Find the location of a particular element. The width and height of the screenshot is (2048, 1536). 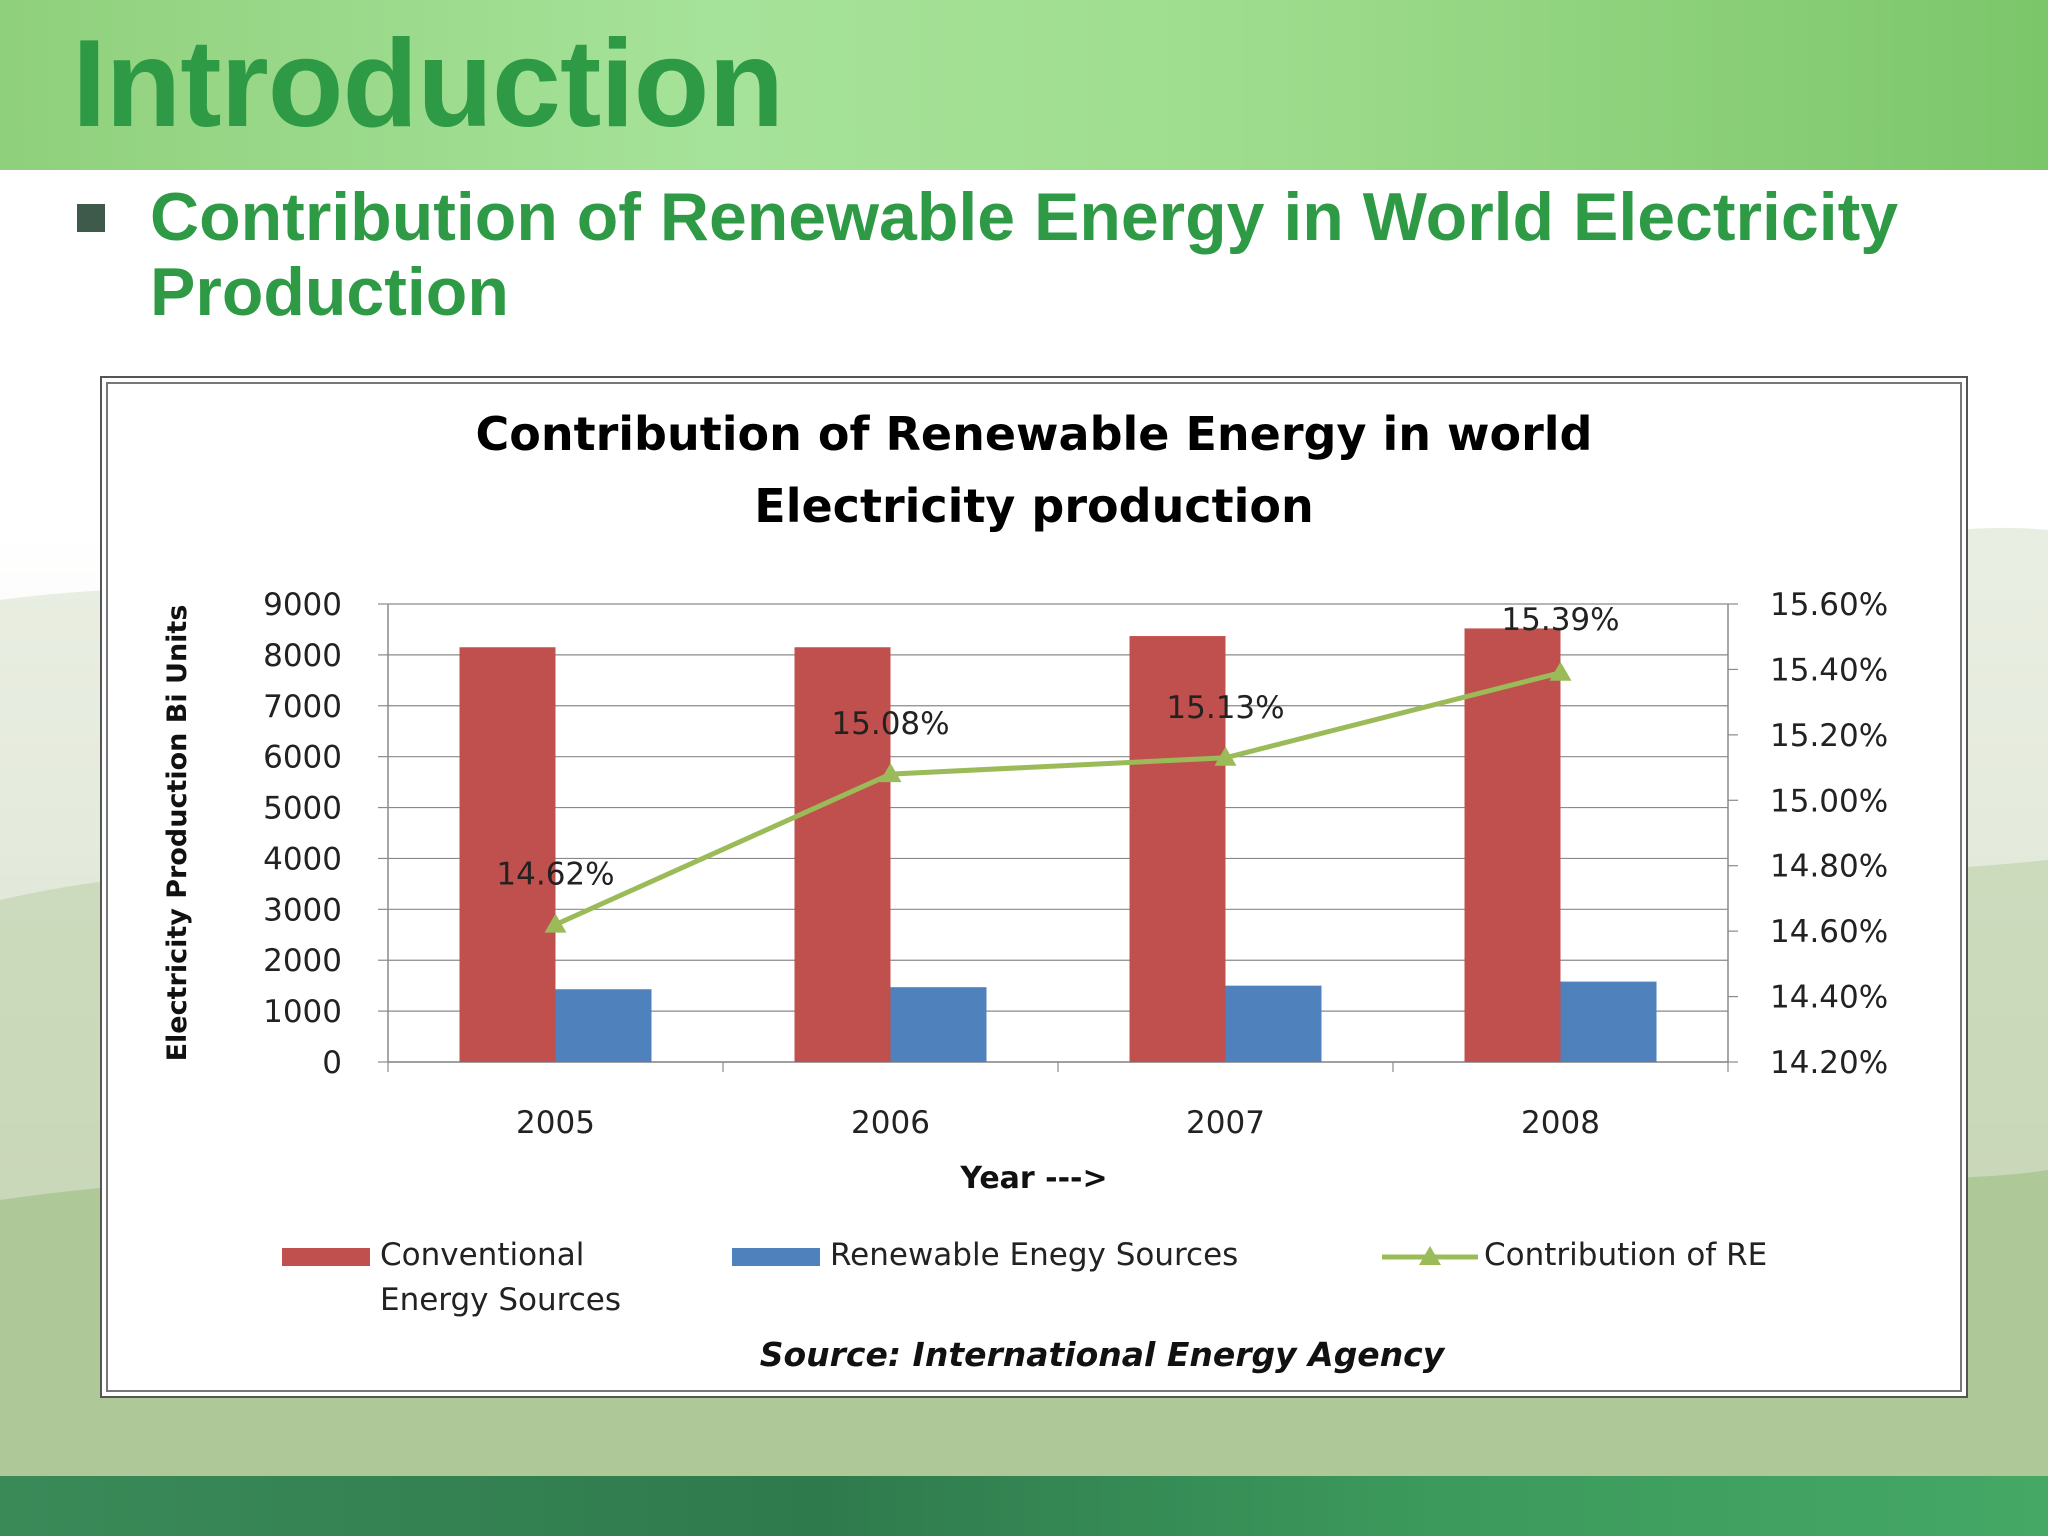

data-label: 15.13% is located at coordinates (1225, 708).